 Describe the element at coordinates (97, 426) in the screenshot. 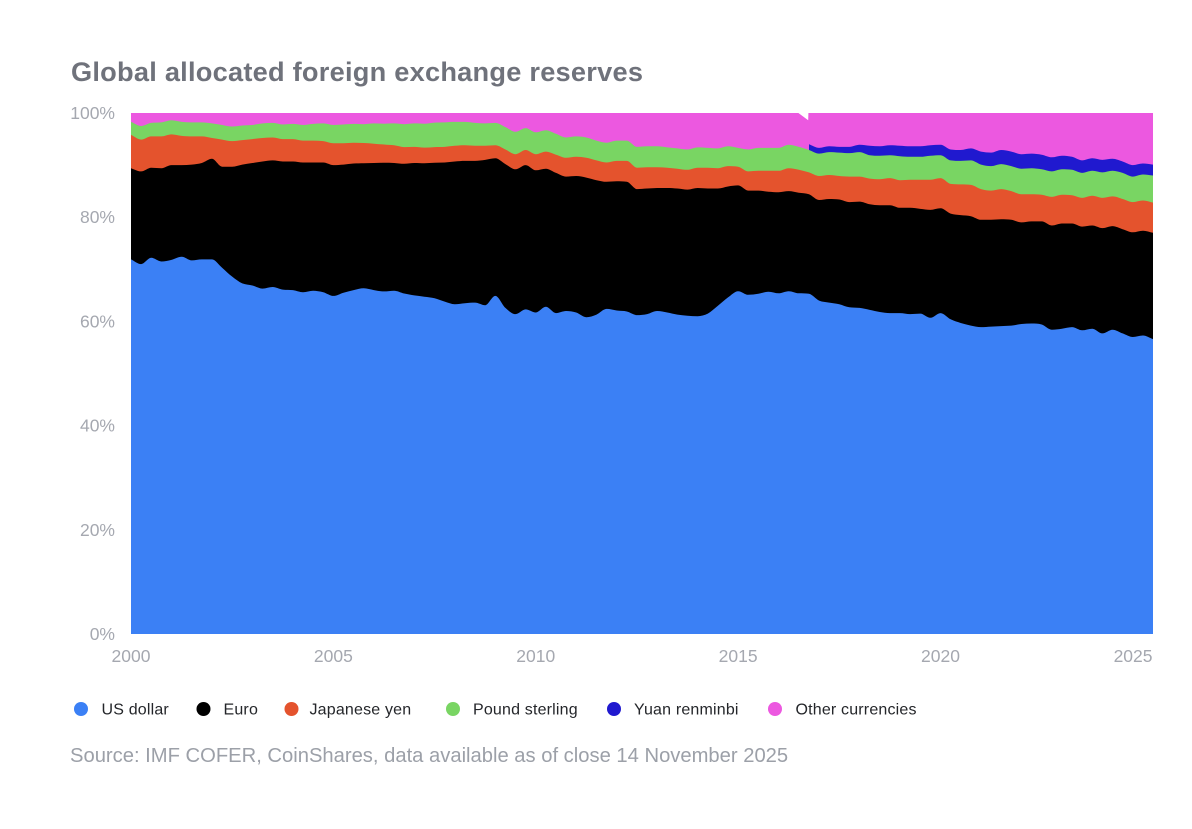

I see `svg-text: 40%` at that location.